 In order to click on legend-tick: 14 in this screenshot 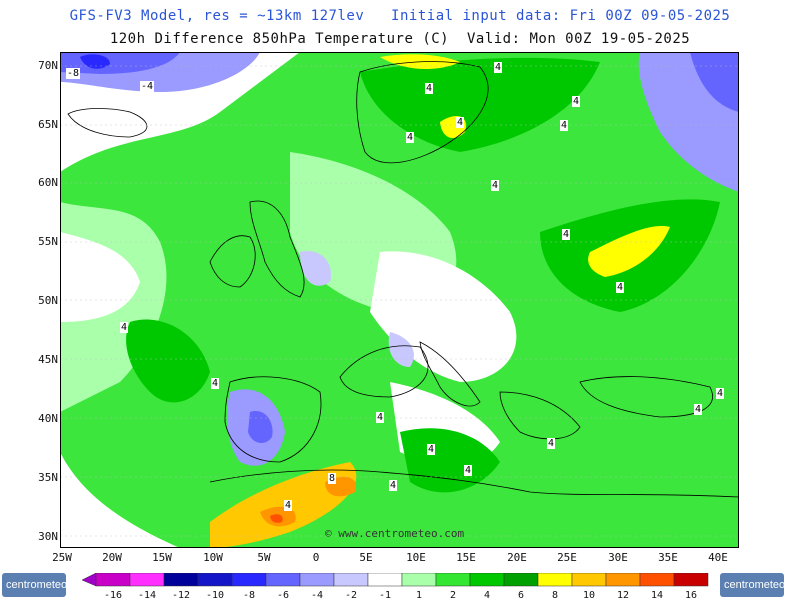, I will do `click(657, 595)`.